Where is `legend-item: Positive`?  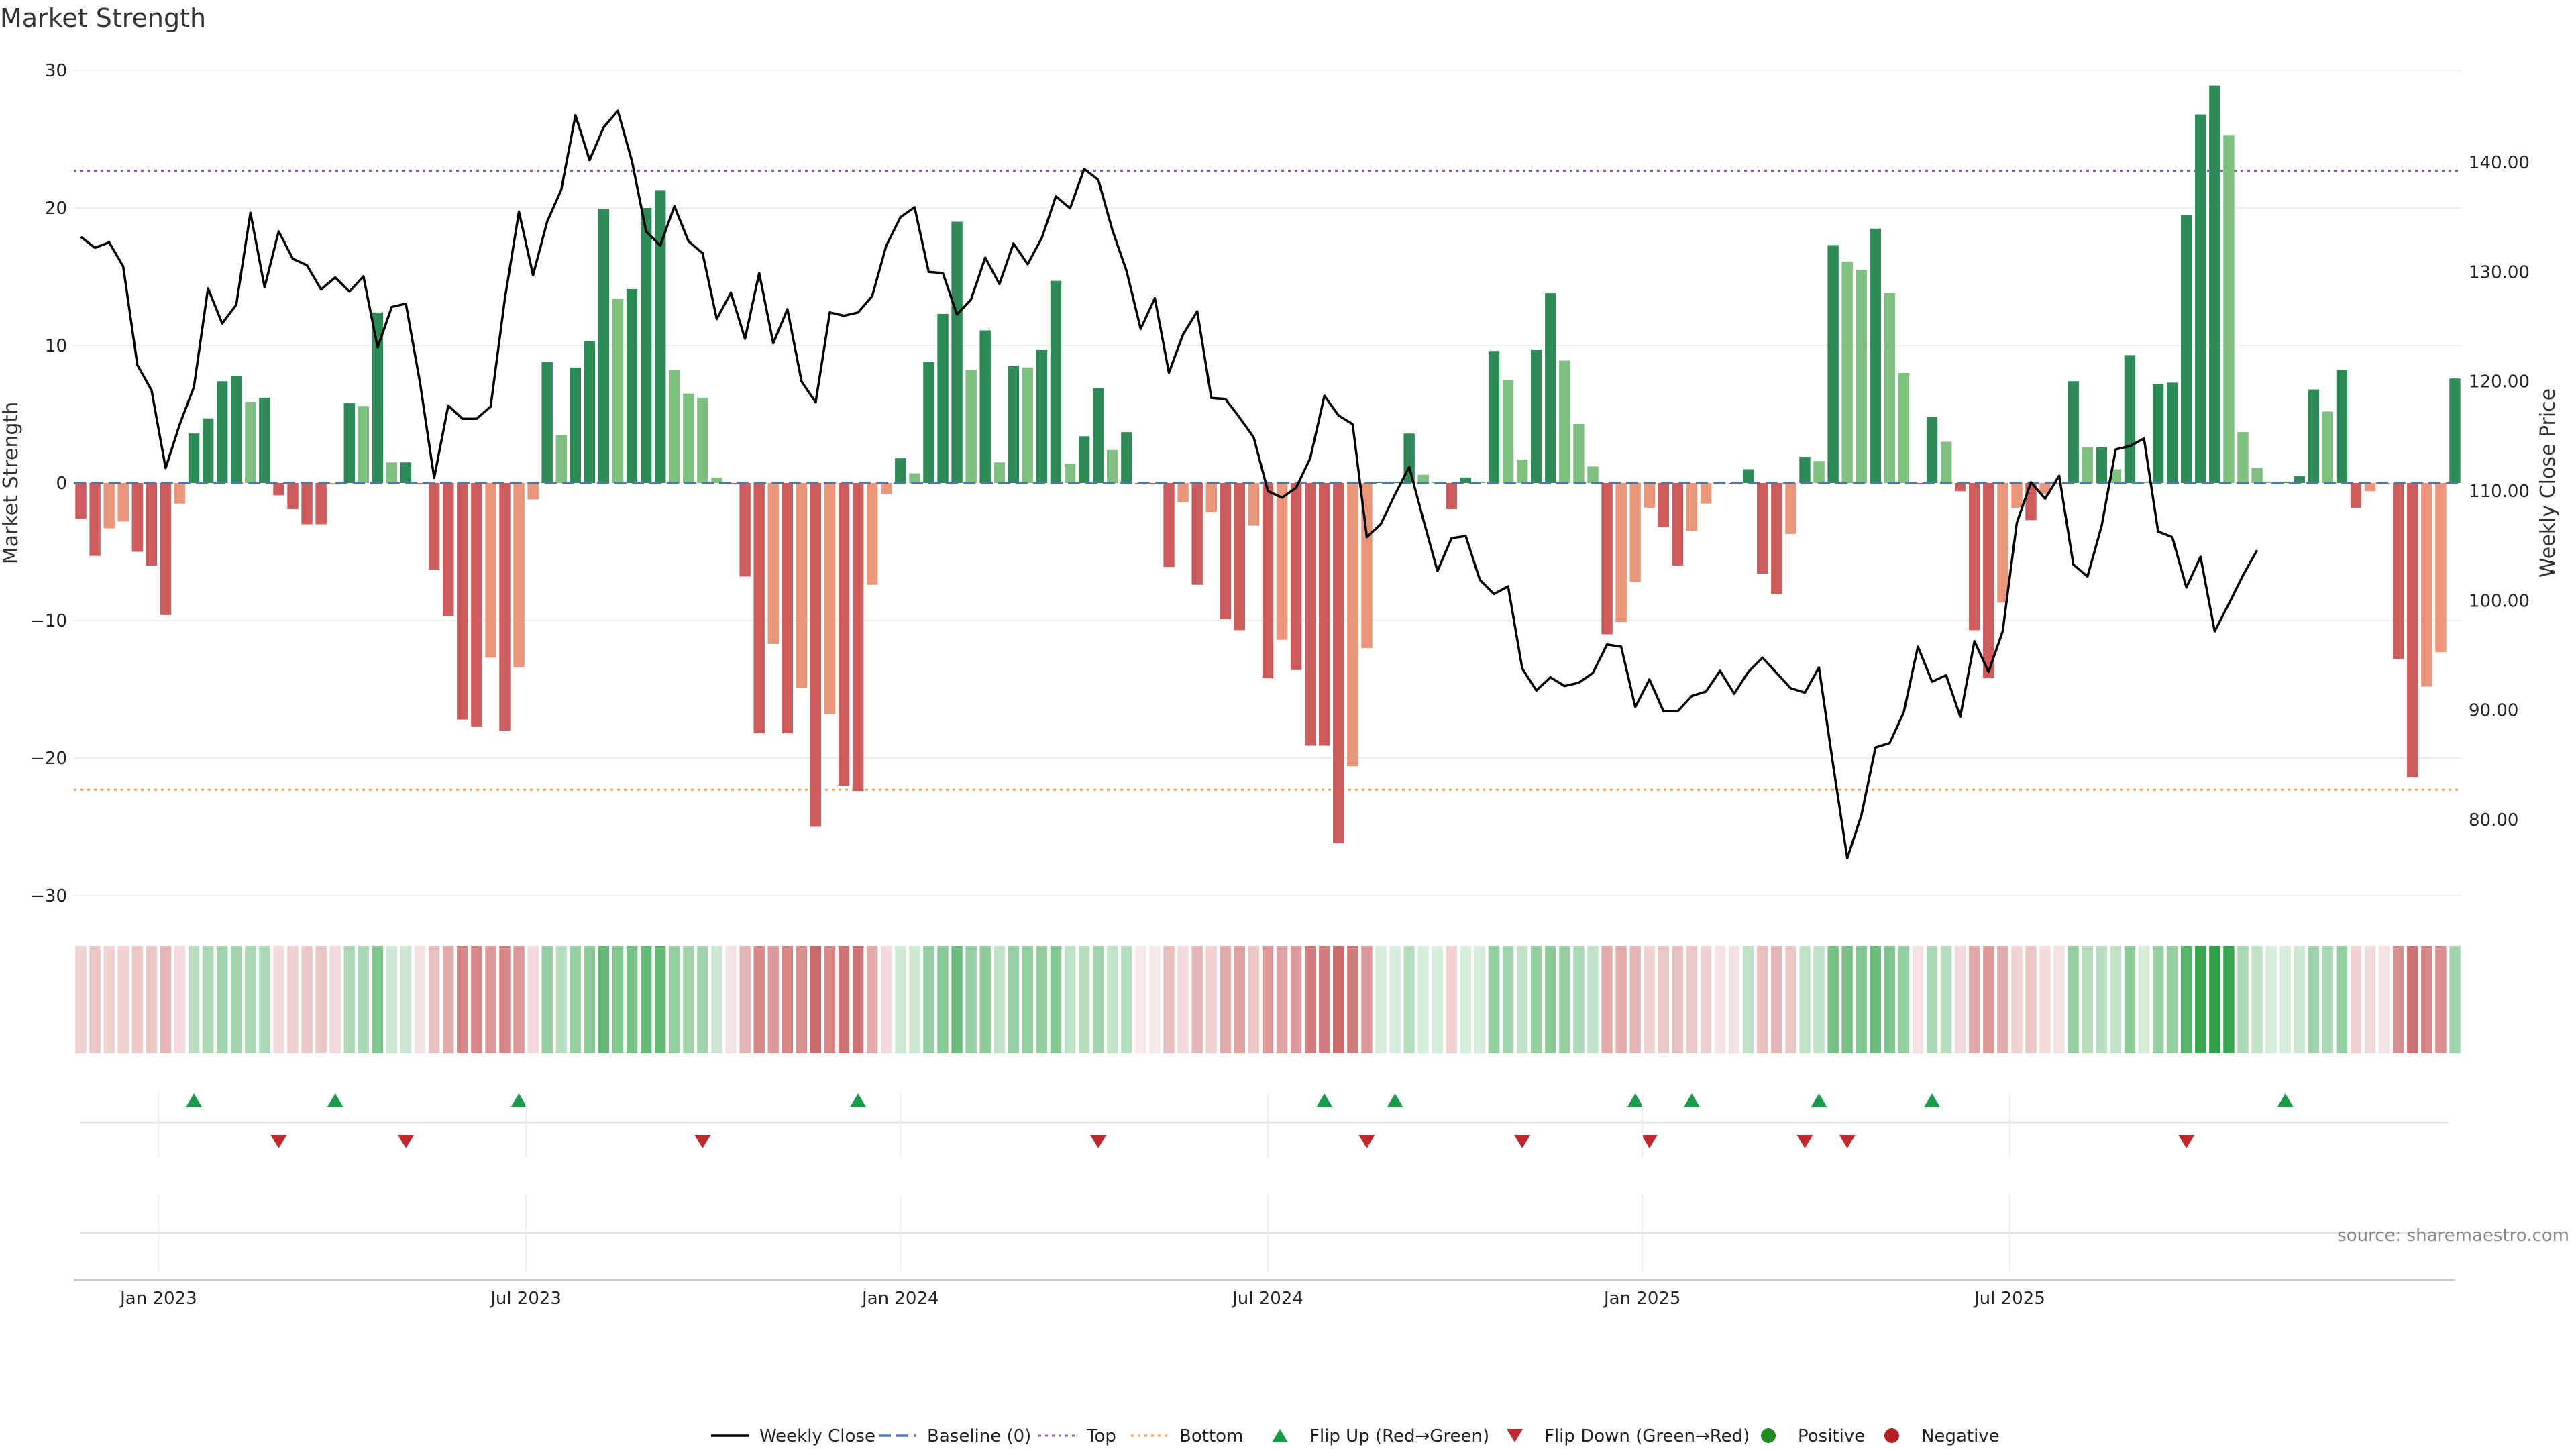
legend-item: Positive is located at coordinates (1813, 1436).